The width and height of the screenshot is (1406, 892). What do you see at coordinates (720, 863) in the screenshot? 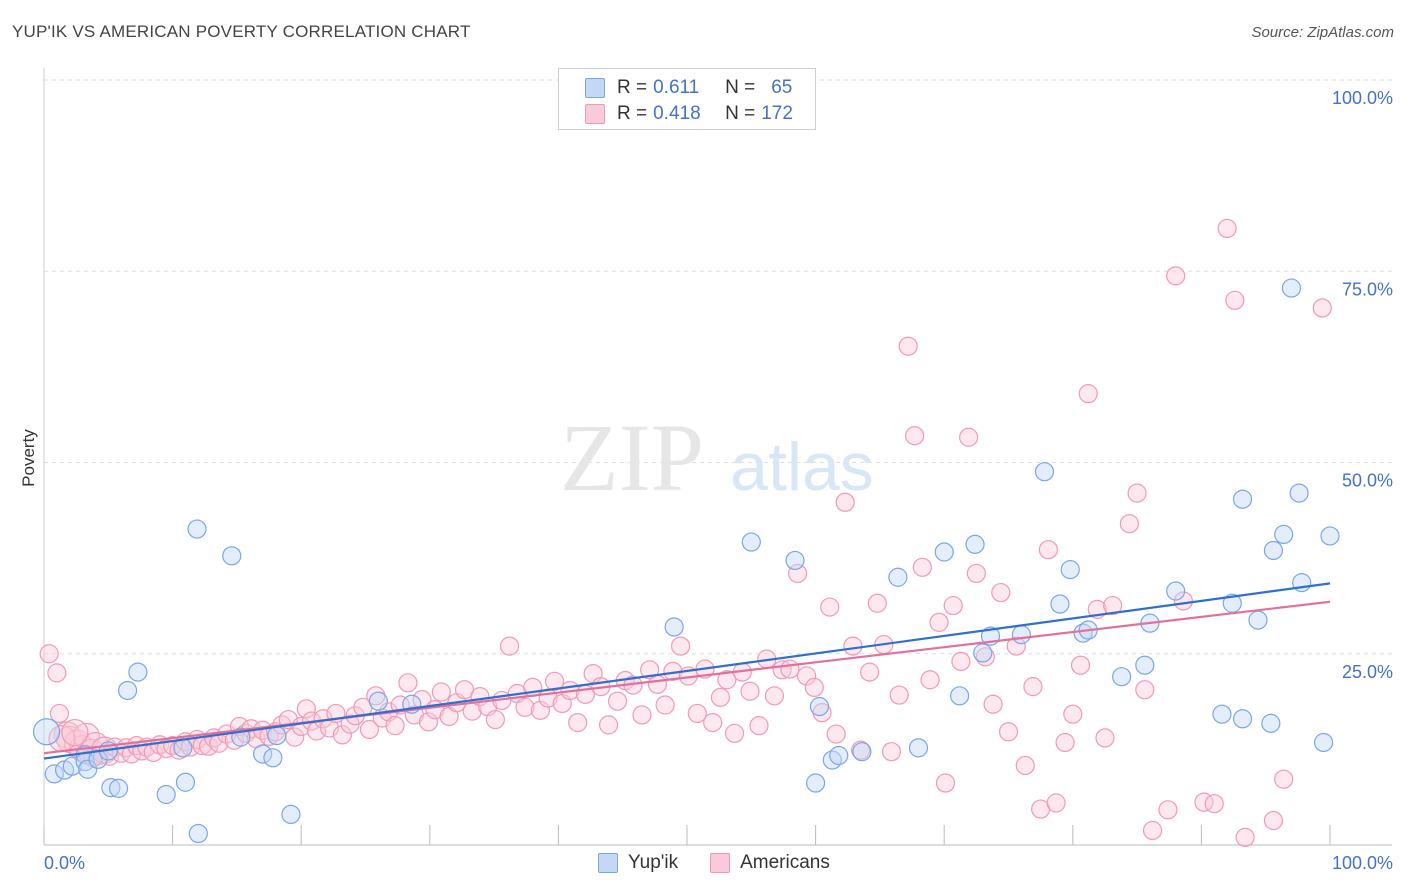
I see `americans-legend-swatch` at bounding box center [720, 863].